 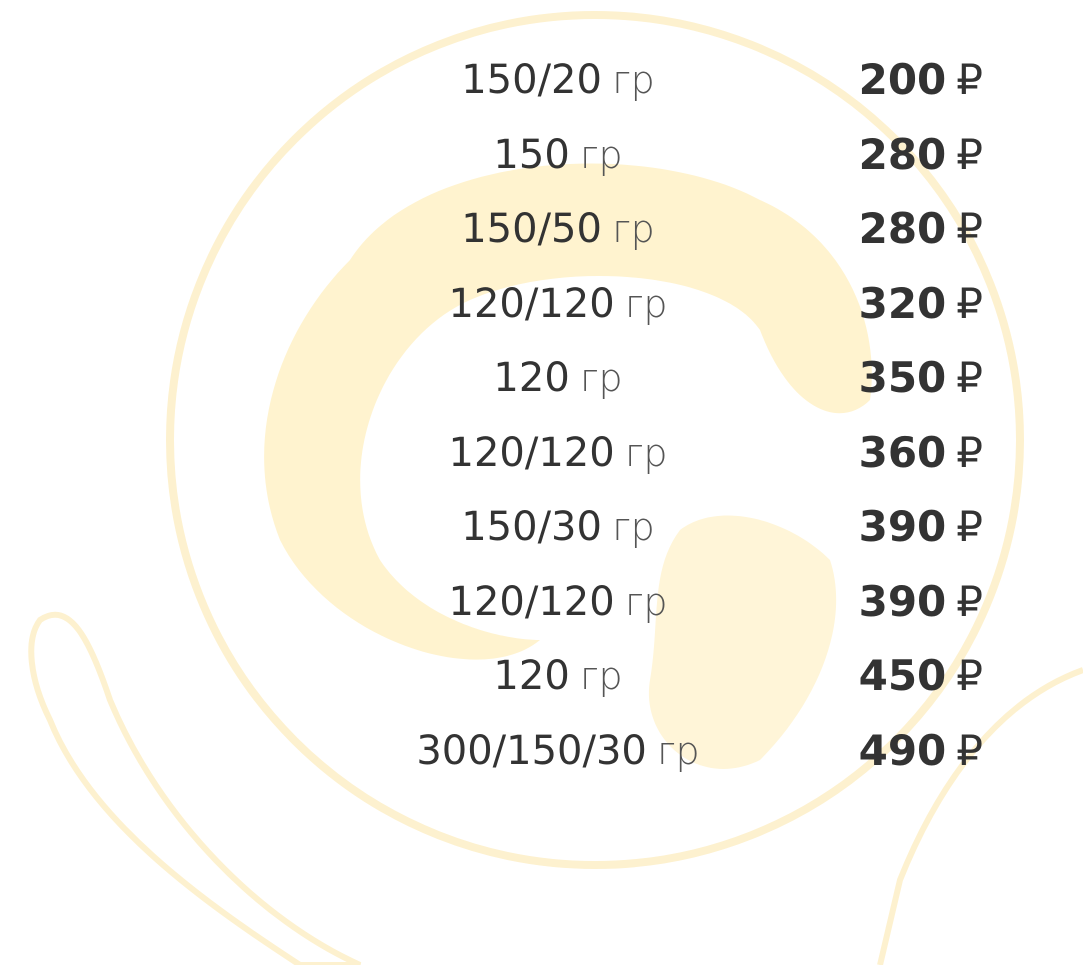 I want to click on menu-row: 120/120 гр 360 ₽, so click(x=541, y=453).